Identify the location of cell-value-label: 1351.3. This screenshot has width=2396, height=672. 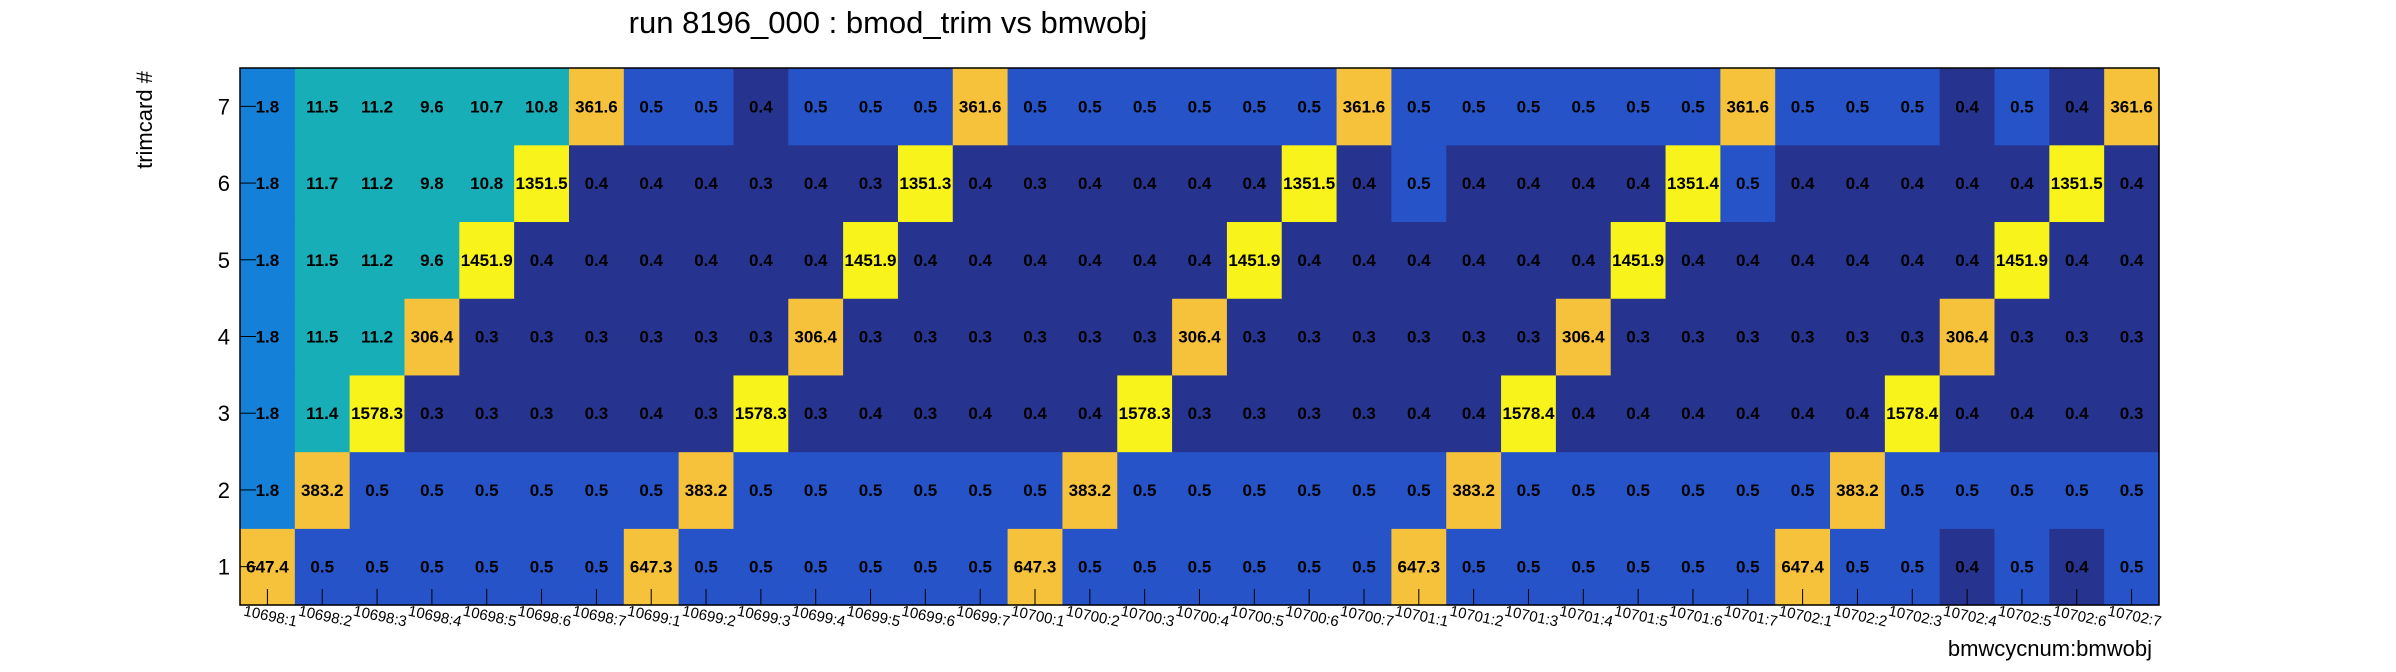
(925, 183).